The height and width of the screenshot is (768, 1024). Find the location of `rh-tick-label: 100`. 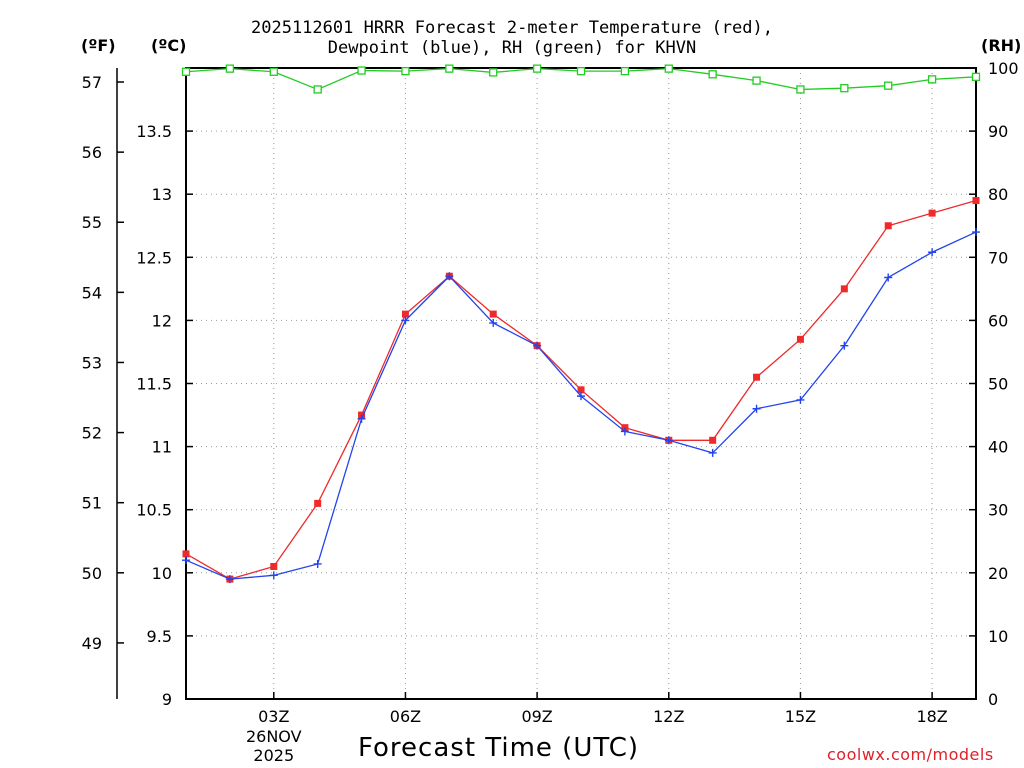

rh-tick-label: 100 is located at coordinates (1003, 68).